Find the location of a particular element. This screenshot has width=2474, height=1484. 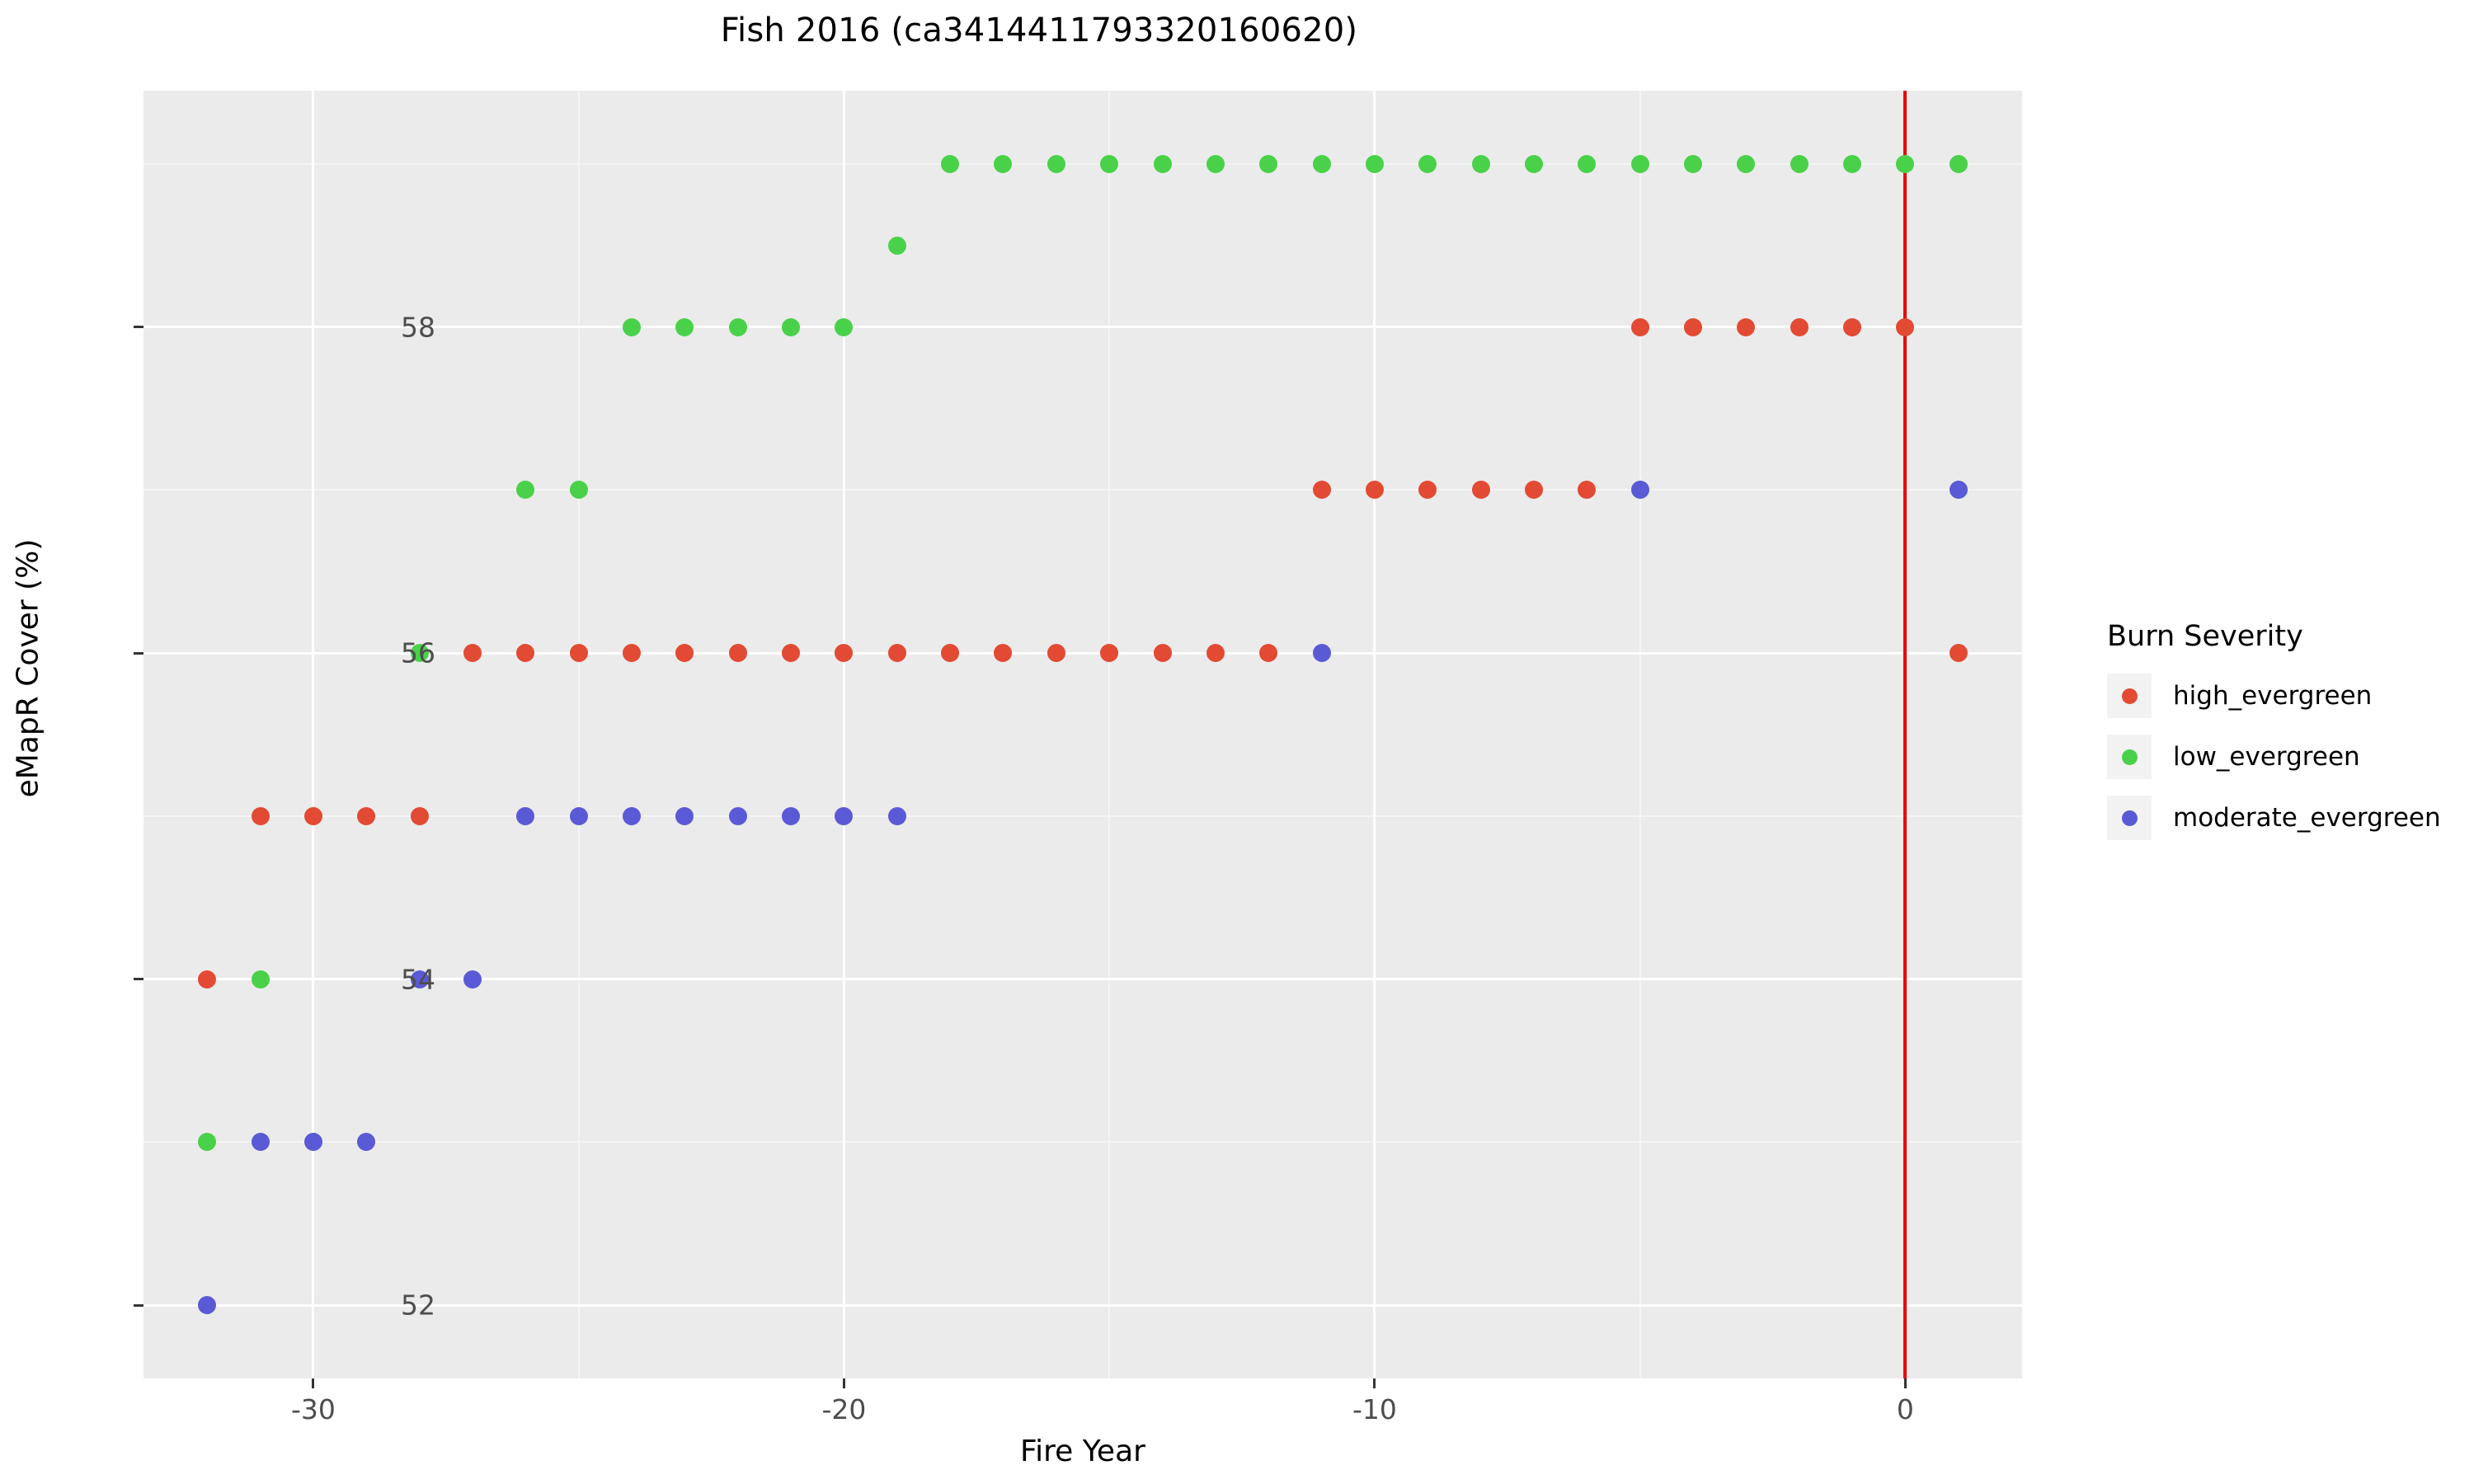

fire-year-vline-icon is located at coordinates (1905, 734).